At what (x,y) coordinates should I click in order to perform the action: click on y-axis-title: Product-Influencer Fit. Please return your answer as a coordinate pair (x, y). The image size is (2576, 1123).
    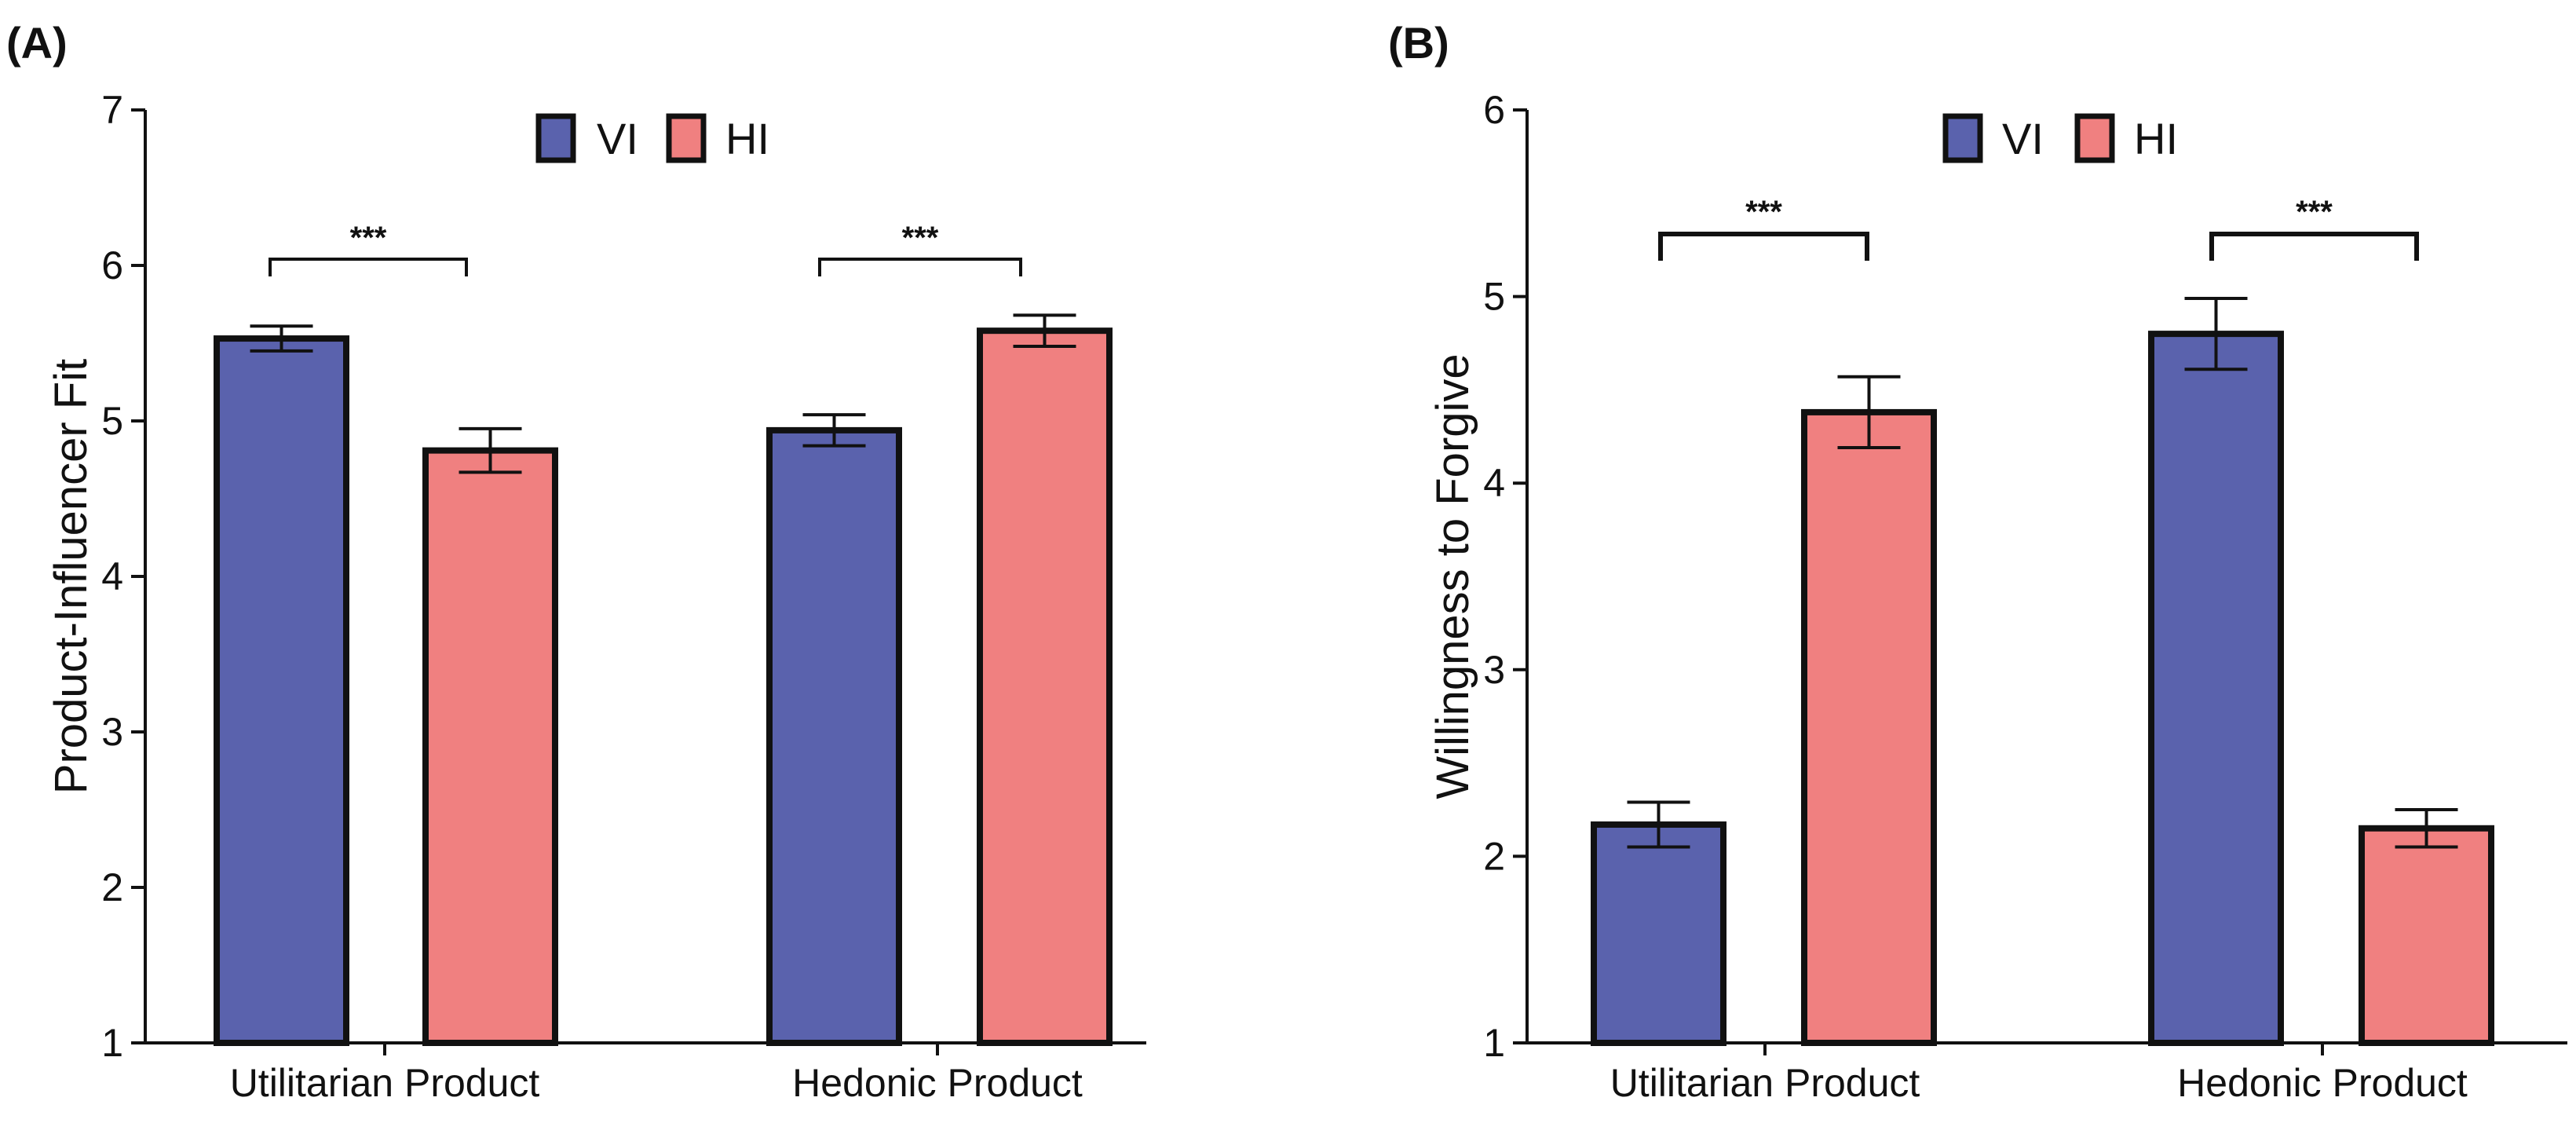
    Looking at the image, I should click on (71, 576).